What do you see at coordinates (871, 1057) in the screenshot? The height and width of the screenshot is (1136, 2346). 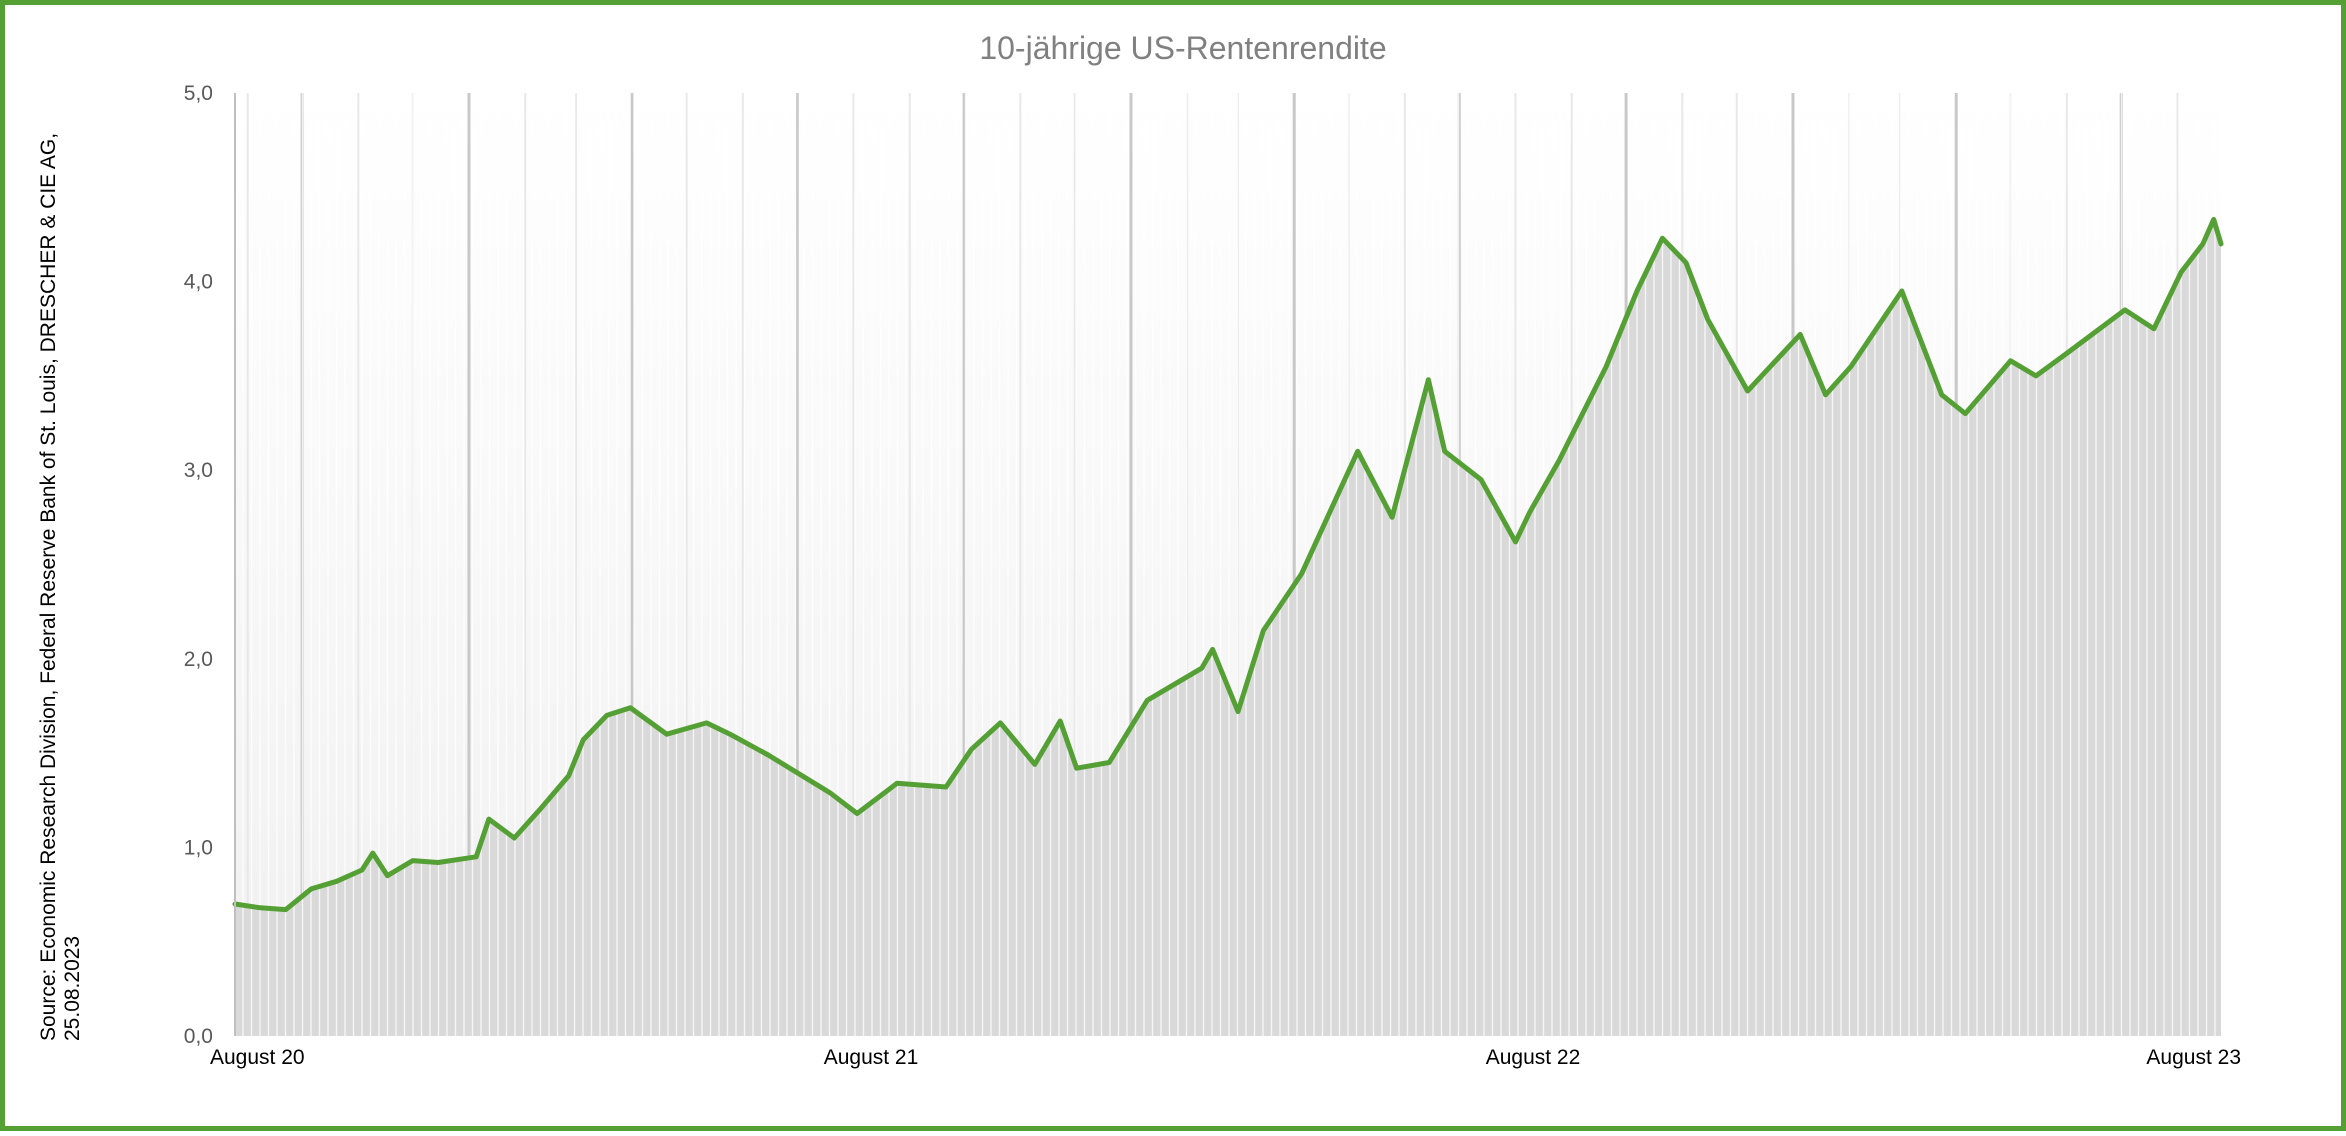 I see `x-tick-label: August 21` at bounding box center [871, 1057].